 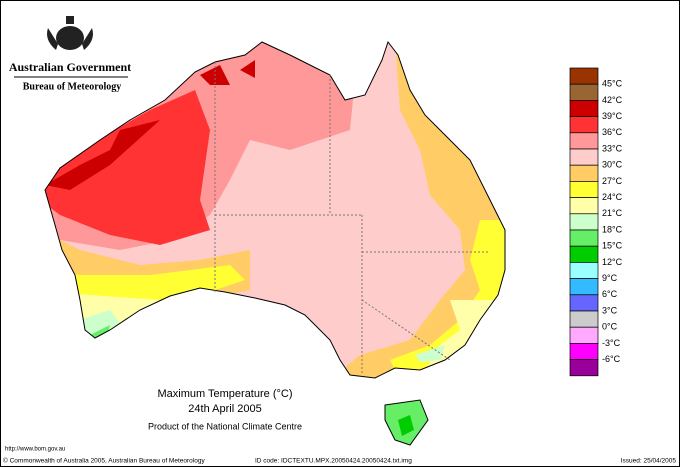 What do you see at coordinates (611, 359) in the screenshot?
I see `legend-label: -6°C` at bounding box center [611, 359].